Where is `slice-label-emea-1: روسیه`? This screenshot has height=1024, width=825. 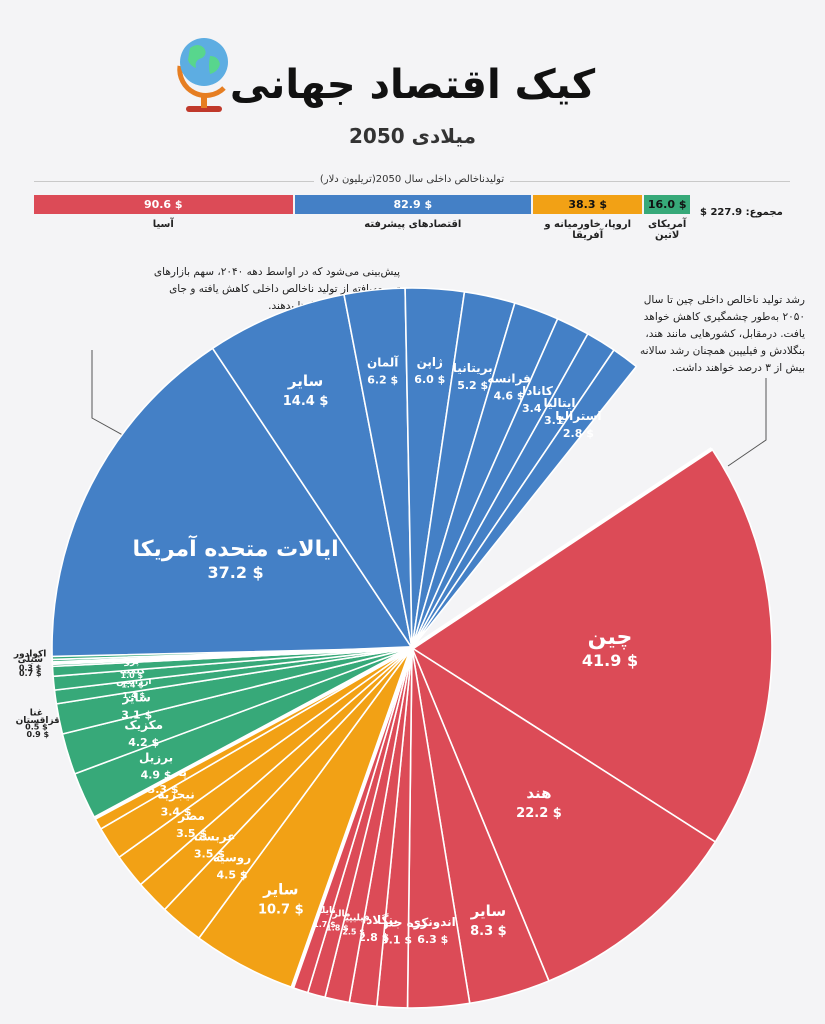 slice-label-emea-1: روسیه is located at coordinates (232, 858).